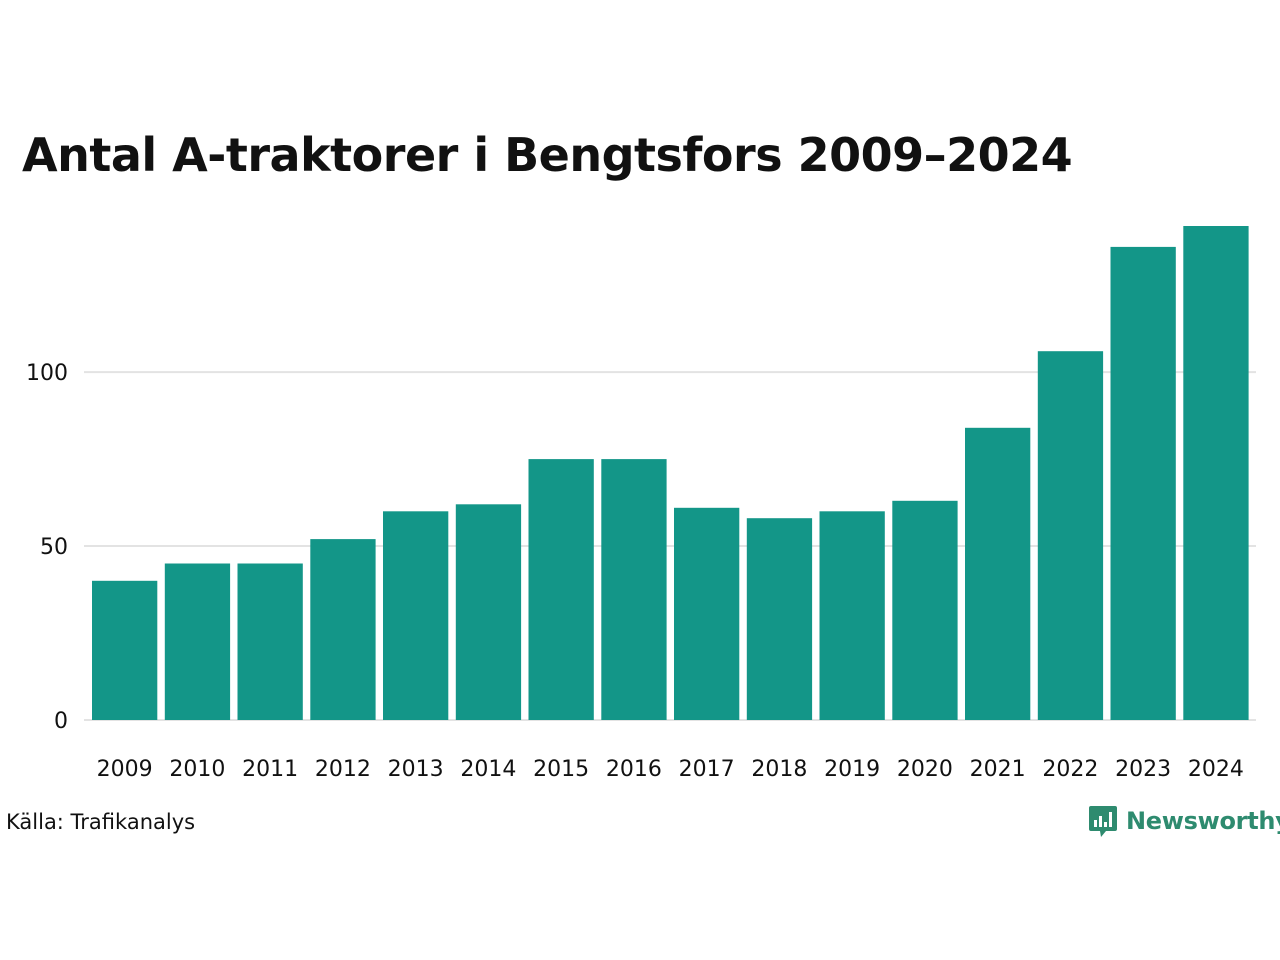  I want to click on x-tick-label: 2014, so click(488, 769).